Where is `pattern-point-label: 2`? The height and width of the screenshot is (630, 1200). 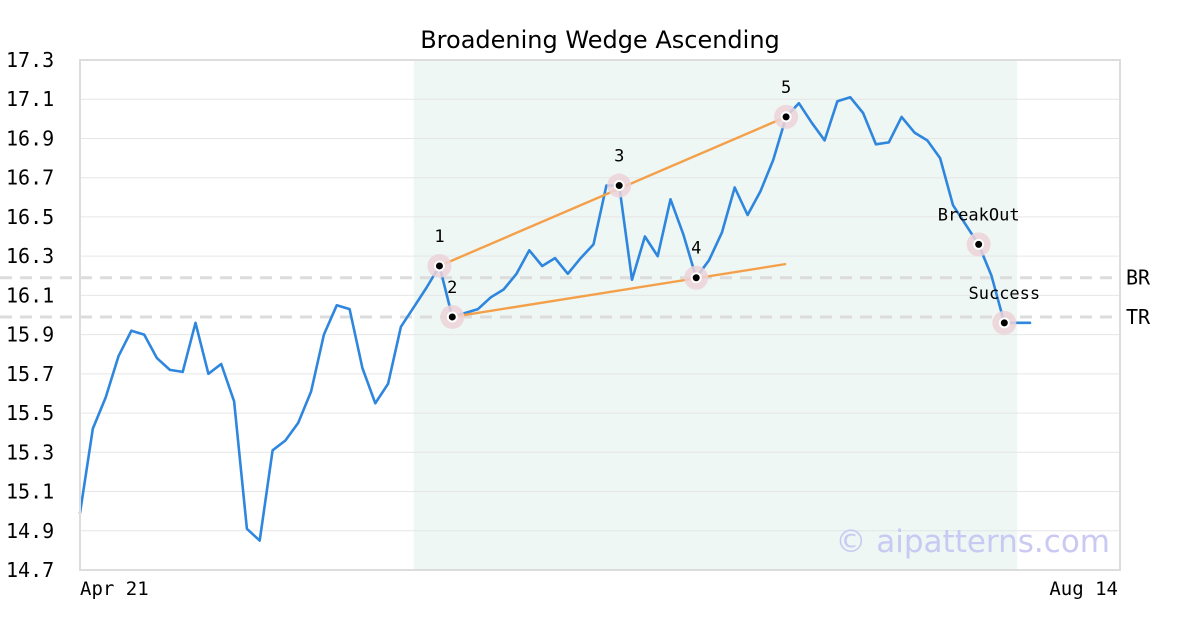 pattern-point-label: 2 is located at coordinates (452, 288).